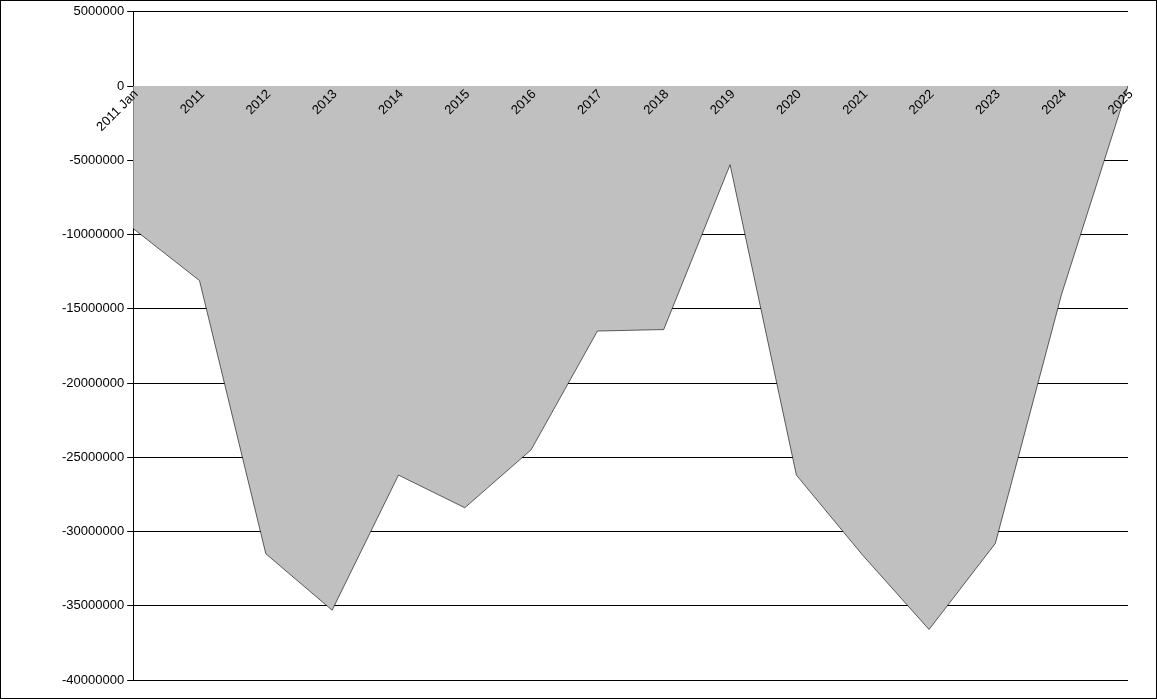 Image resolution: width=1157 pixels, height=699 pixels. What do you see at coordinates (93, 531) in the screenshot?
I see `y-tick-label: -30000000` at bounding box center [93, 531].